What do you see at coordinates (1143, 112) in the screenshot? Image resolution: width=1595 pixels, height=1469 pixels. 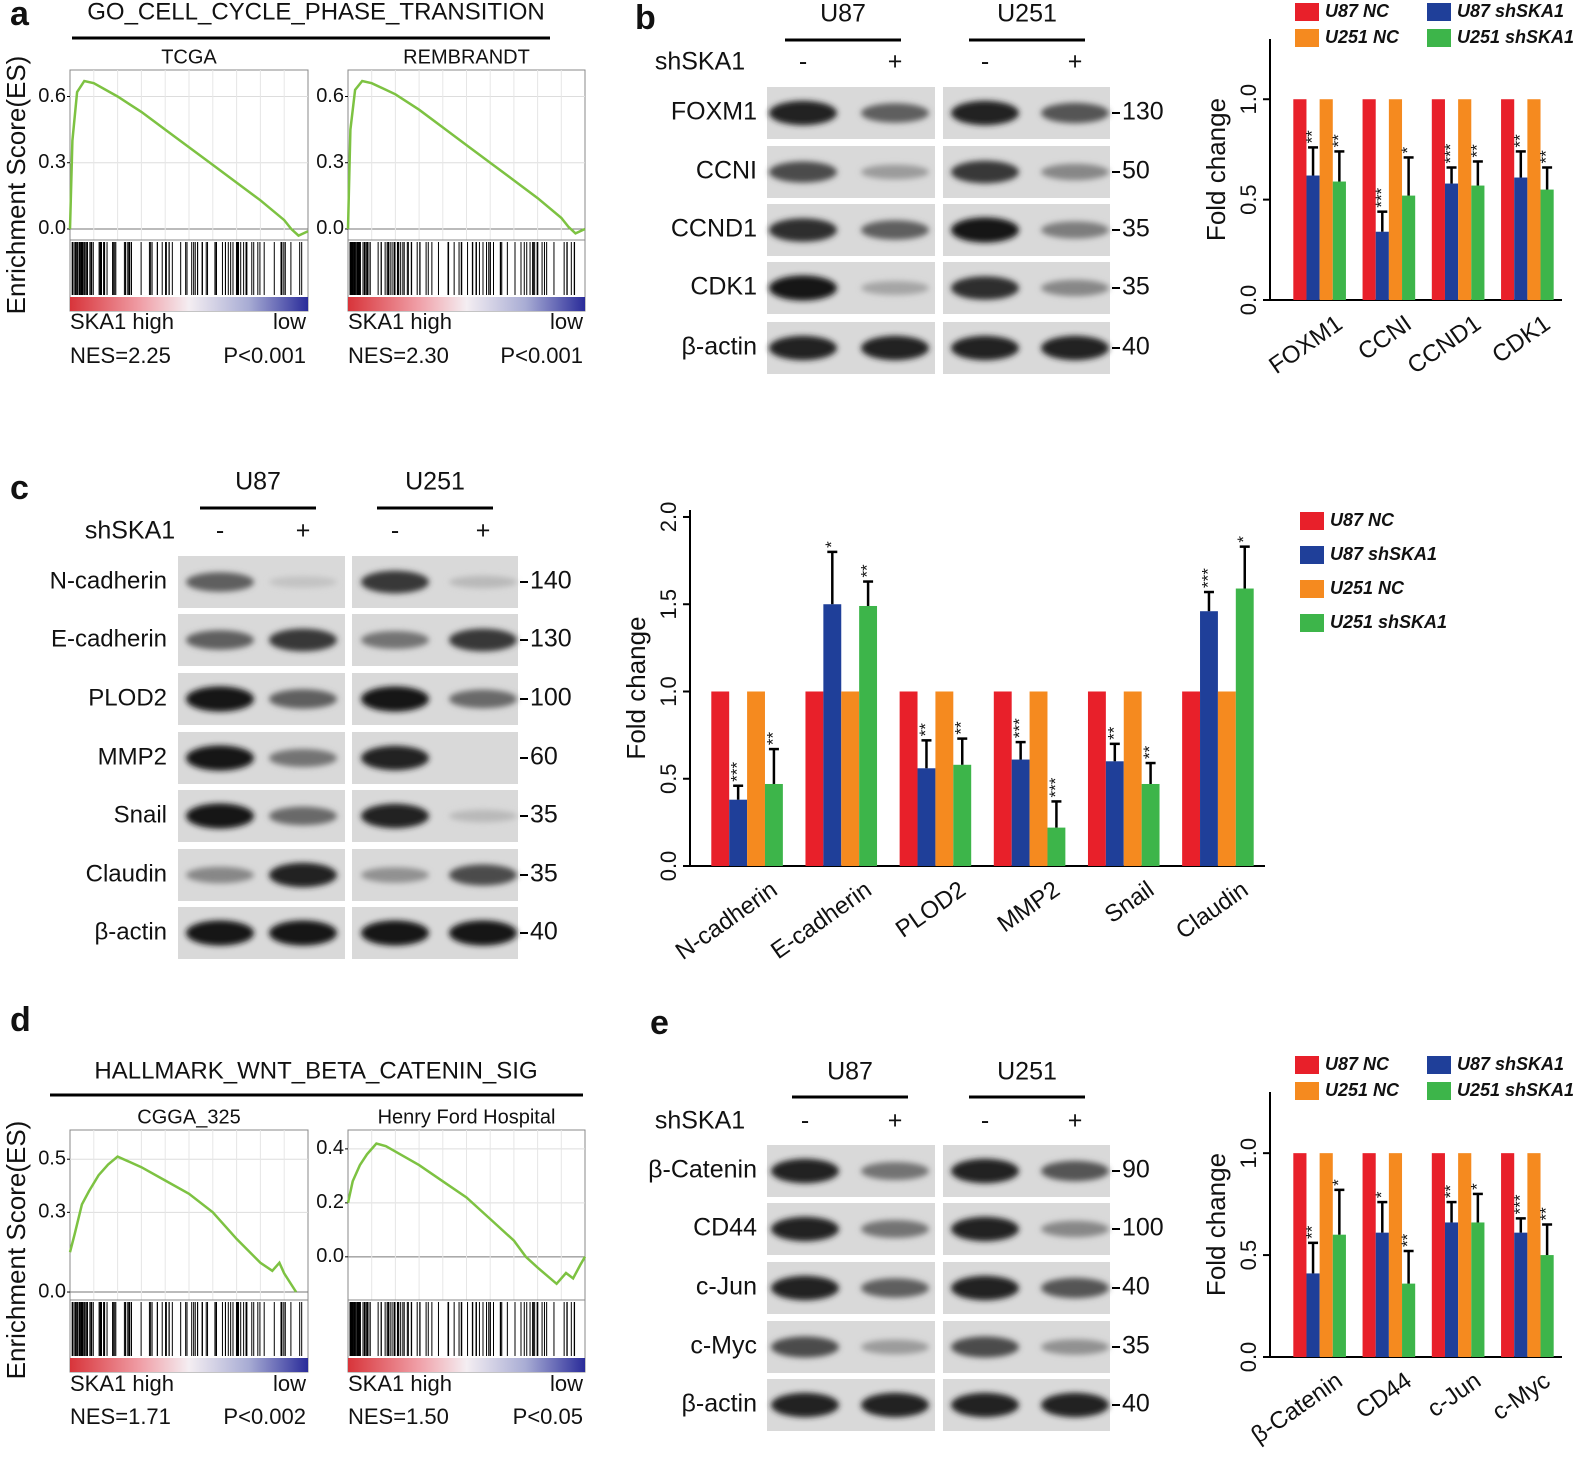 I see `marker-label: 130` at bounding box center [1143, 112].